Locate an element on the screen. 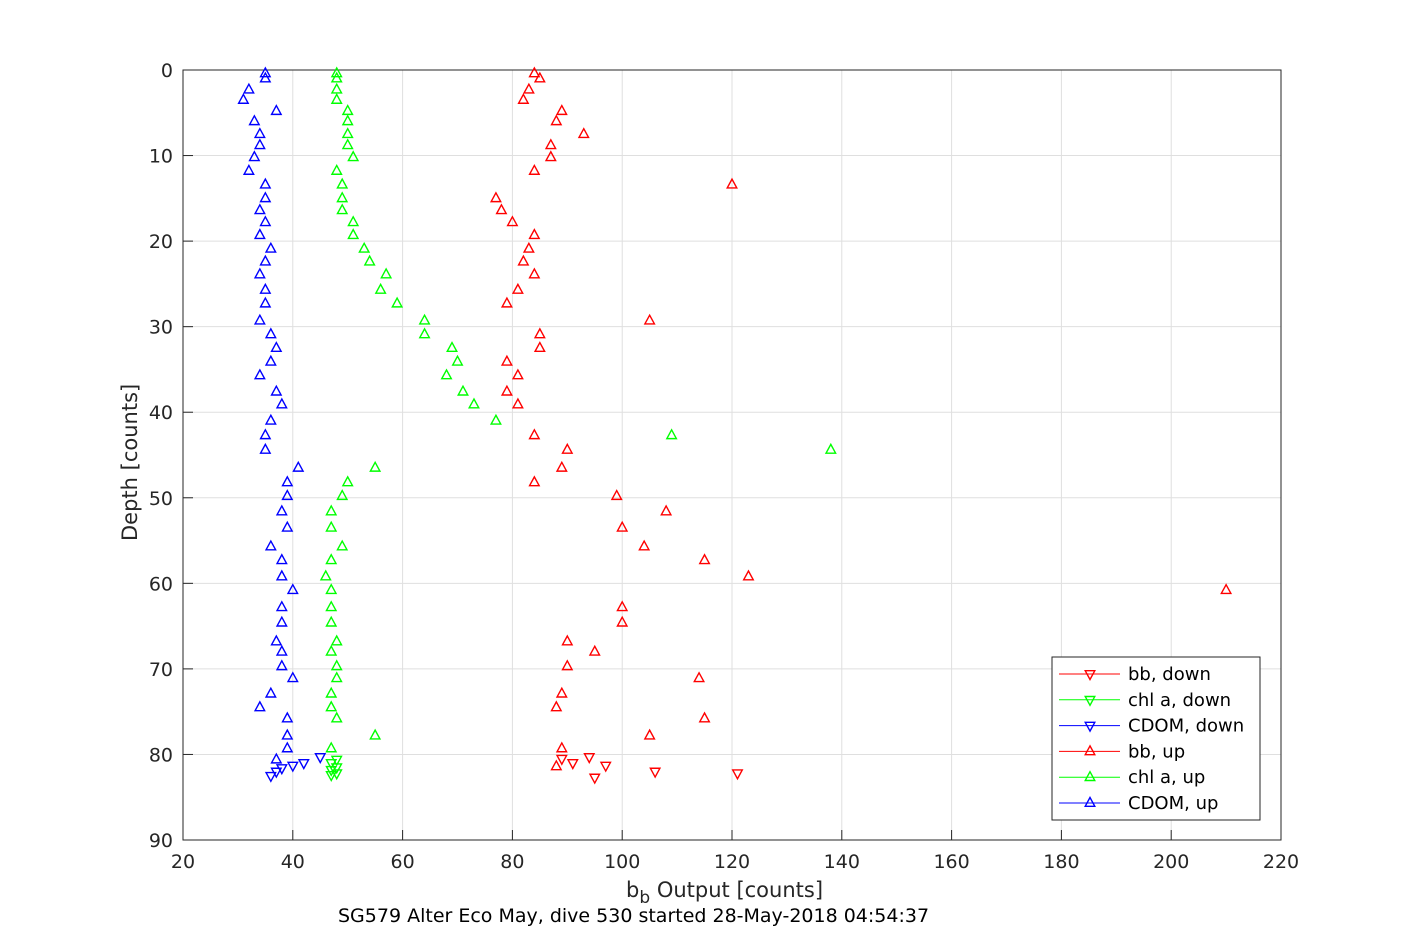 Image resolution: width=1417 pixels, height=945 pixels. series-cdom-down is located at coordinates (295, 768).